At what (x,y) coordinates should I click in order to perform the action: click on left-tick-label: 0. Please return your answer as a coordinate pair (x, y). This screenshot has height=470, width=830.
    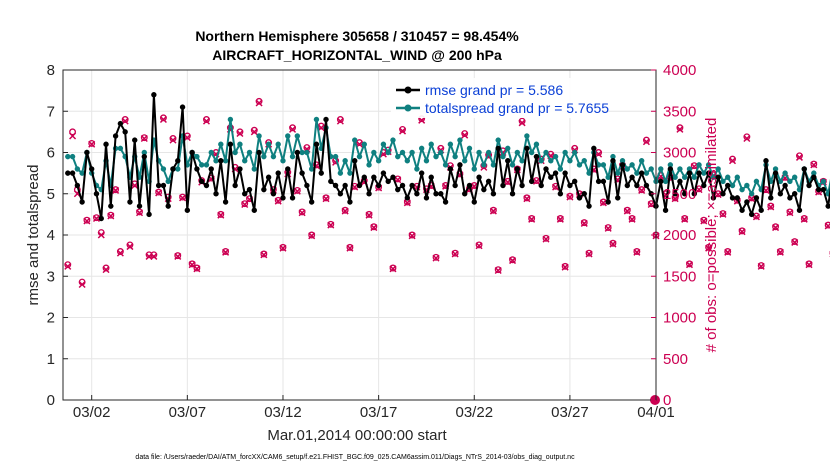
    Looking at the image, I should click on (51, 400).